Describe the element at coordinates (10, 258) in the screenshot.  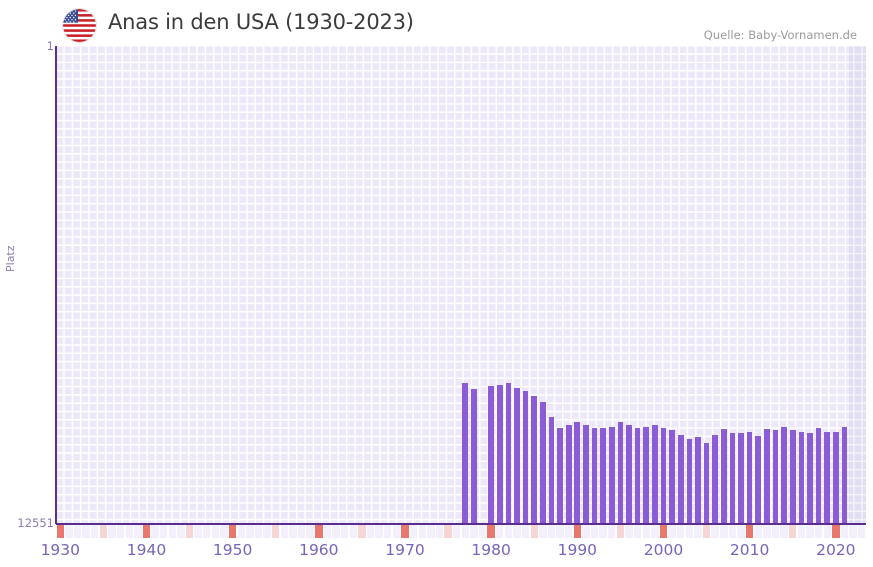
I see `y-axis-title: Platz` at that location.